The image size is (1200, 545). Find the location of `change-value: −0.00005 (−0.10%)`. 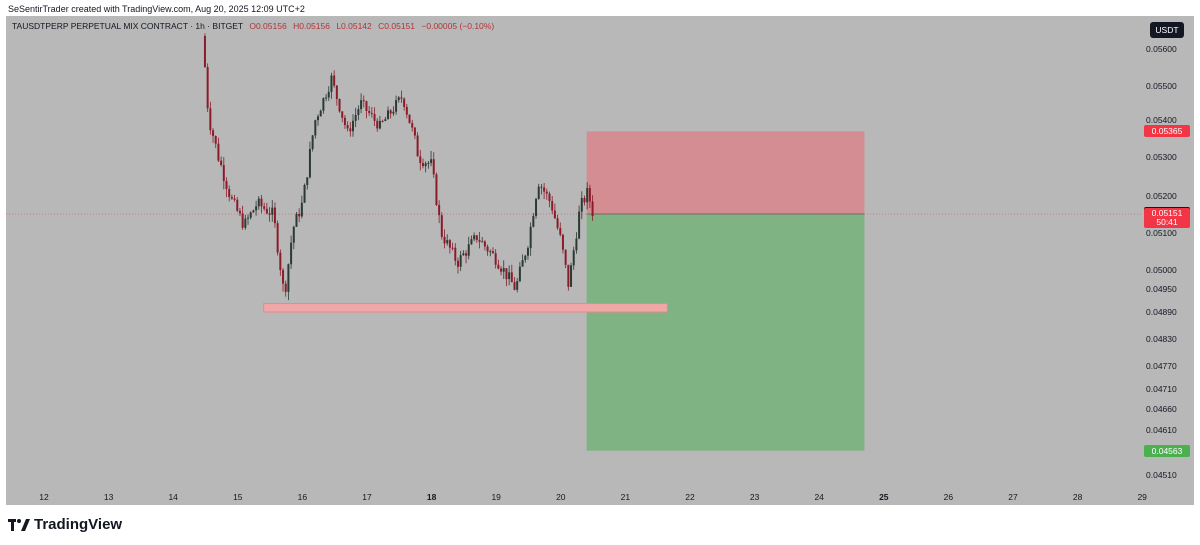

change-value: −0.00005 (−0.10%) is located at coordinates (458, 26).